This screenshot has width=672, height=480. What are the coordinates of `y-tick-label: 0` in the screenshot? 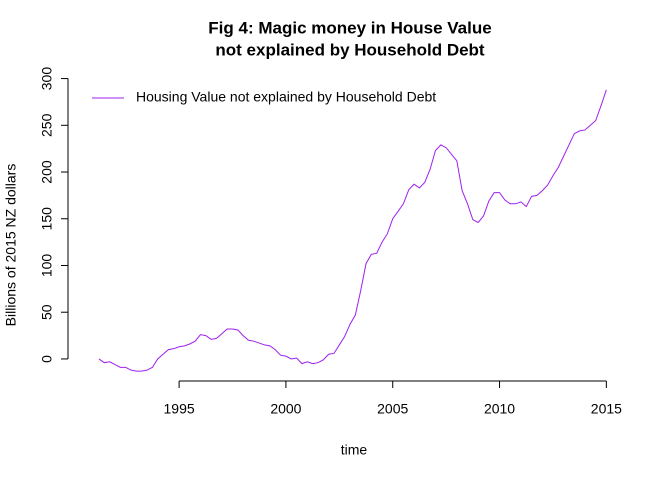 It's located at (47, 359).